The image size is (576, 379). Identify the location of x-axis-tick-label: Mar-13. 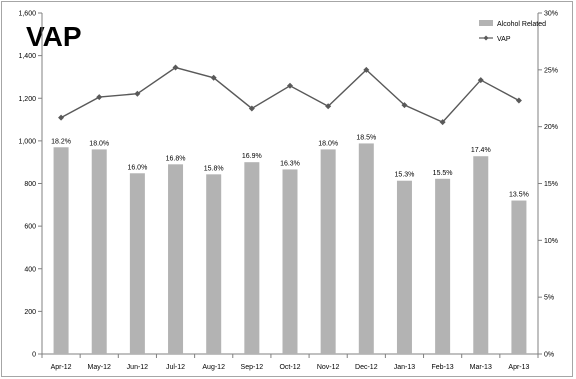
(481, 367).